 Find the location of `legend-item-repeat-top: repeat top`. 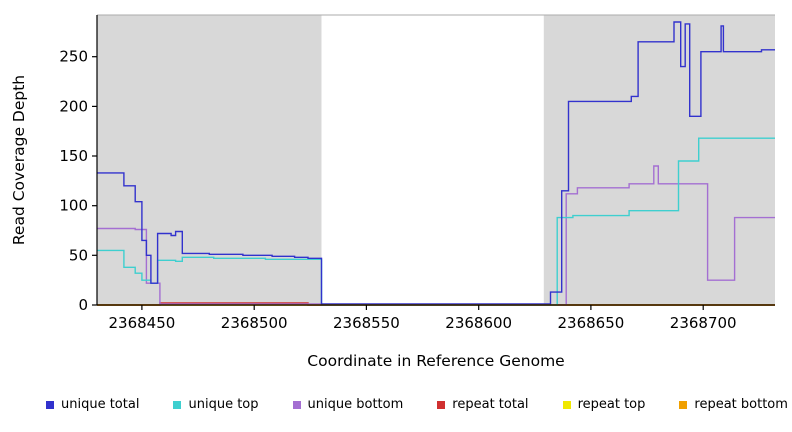

legend-item-repeat-top: repeat top is located at coordinates (604, 404).